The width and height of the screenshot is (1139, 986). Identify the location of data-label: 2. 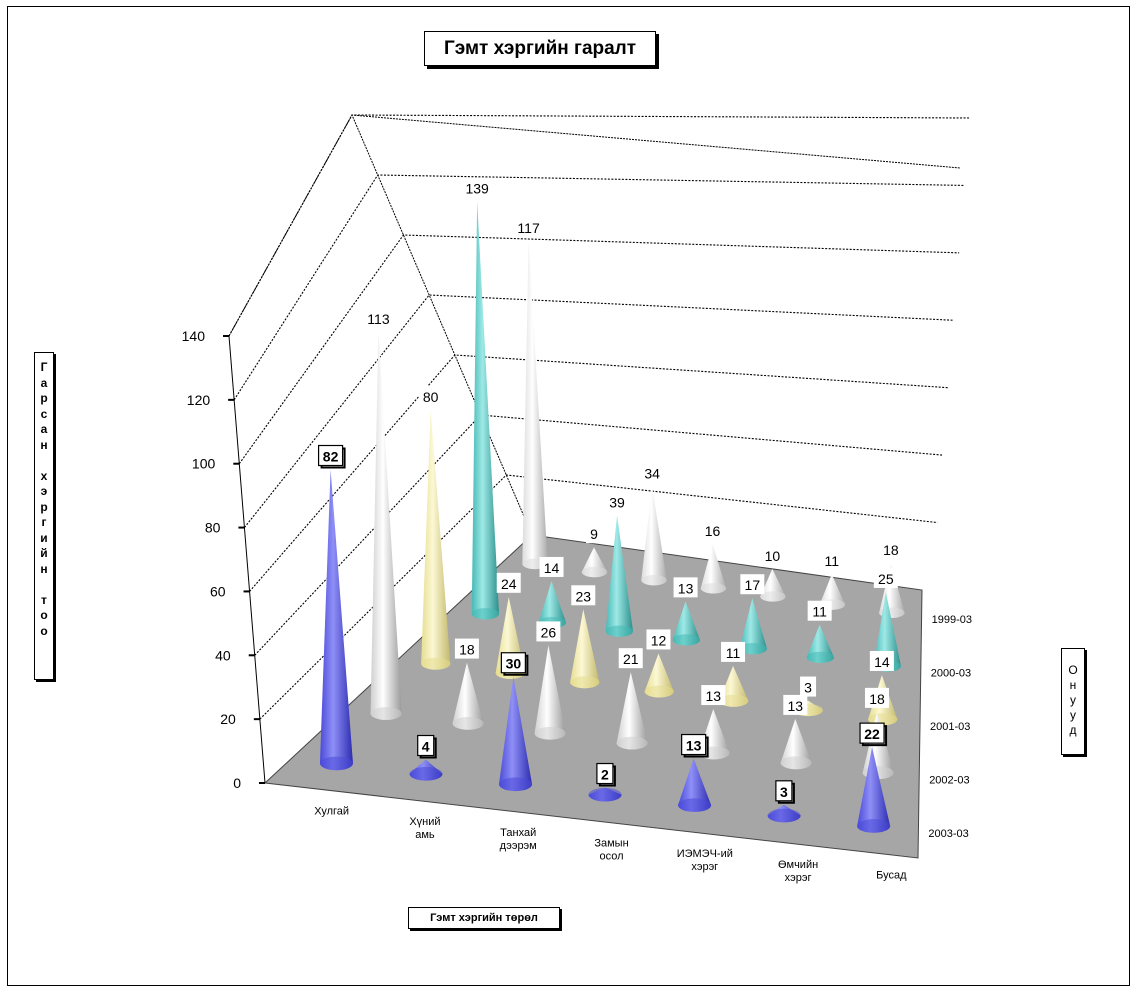
(605, 775).